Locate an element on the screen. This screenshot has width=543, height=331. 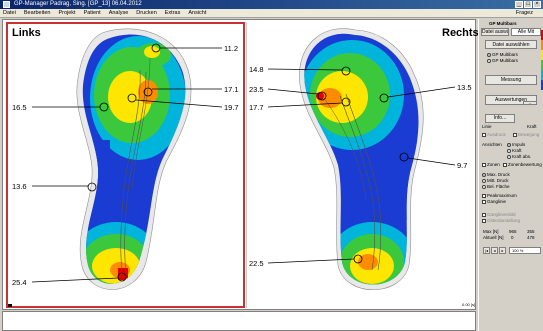
menu-datei: Datei is located at coordinates (9, 13).